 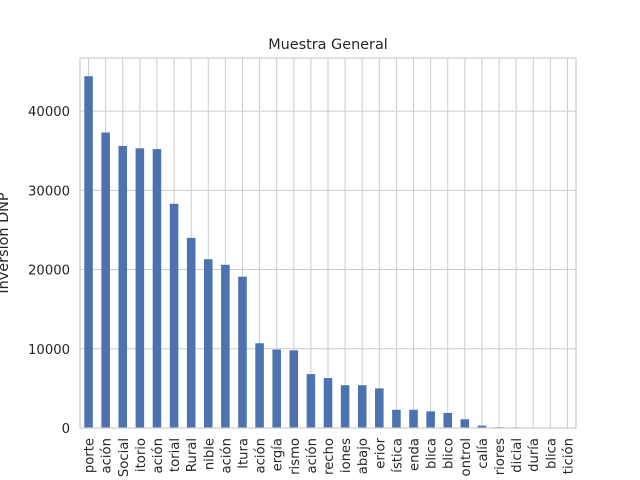 What do you see at coordinates (175, 455) in the screenshot?
I see `x-tick-label: torial` at bounding box center [175, 455].